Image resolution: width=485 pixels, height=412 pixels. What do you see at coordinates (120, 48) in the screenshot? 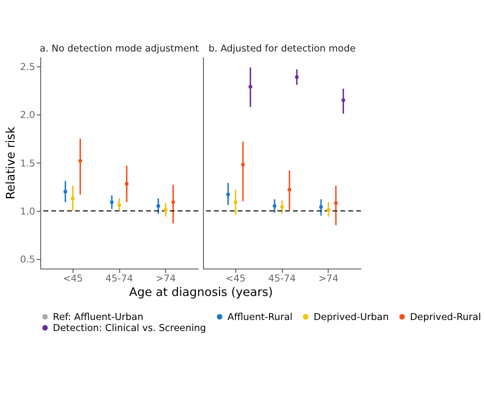
I see `chart-title: a. No detection mode adjustment` at bounding box center [120, 48].